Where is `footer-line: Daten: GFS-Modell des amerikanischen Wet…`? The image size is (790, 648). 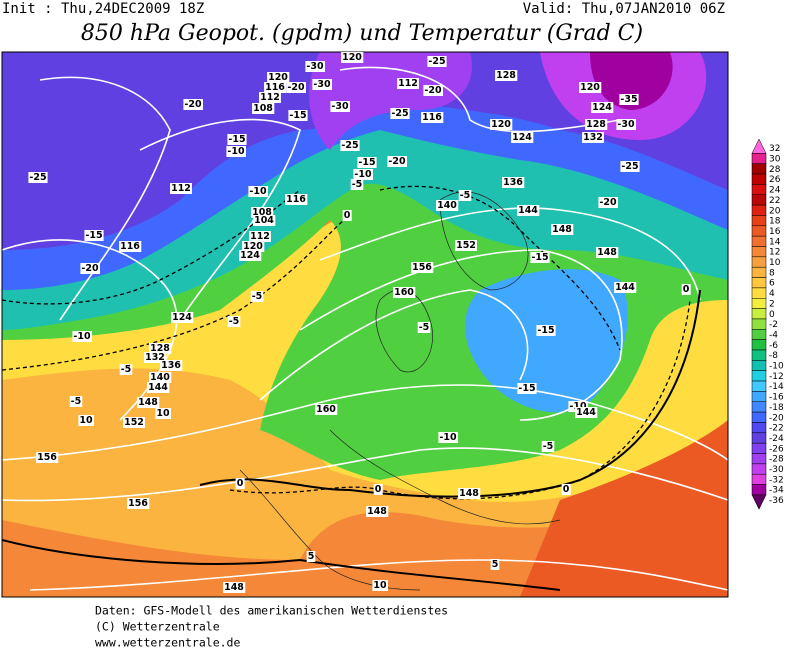
footer-line: Daten: GFS-Modell des amerikanischen Wet… is located at coordinates (271, 611).